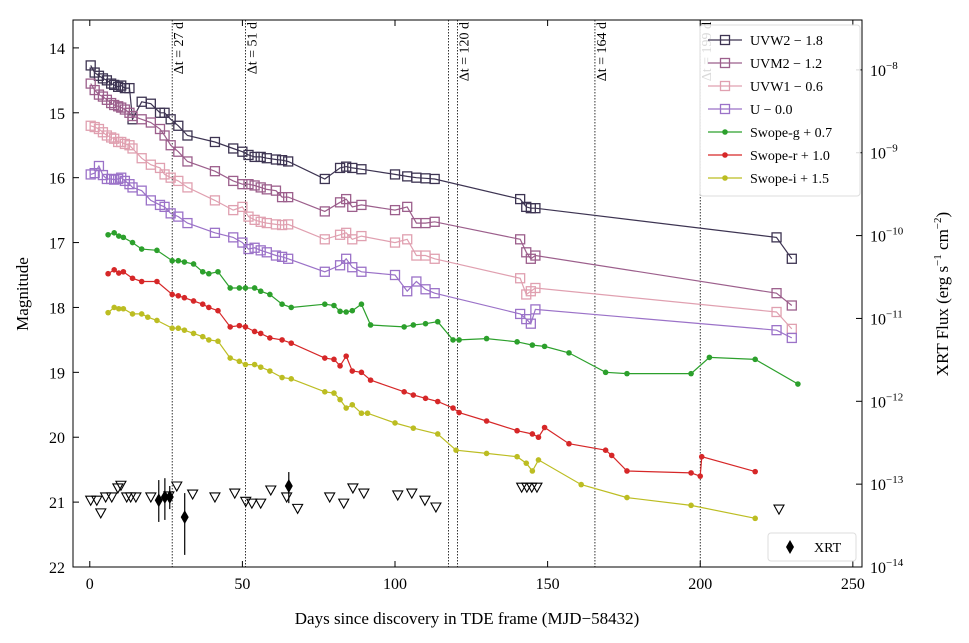 This screenshot has height=643, width=969. Describe the element at coordinates (853, 584) in the screenshot. I see `x-tick-label: 250` at that location.